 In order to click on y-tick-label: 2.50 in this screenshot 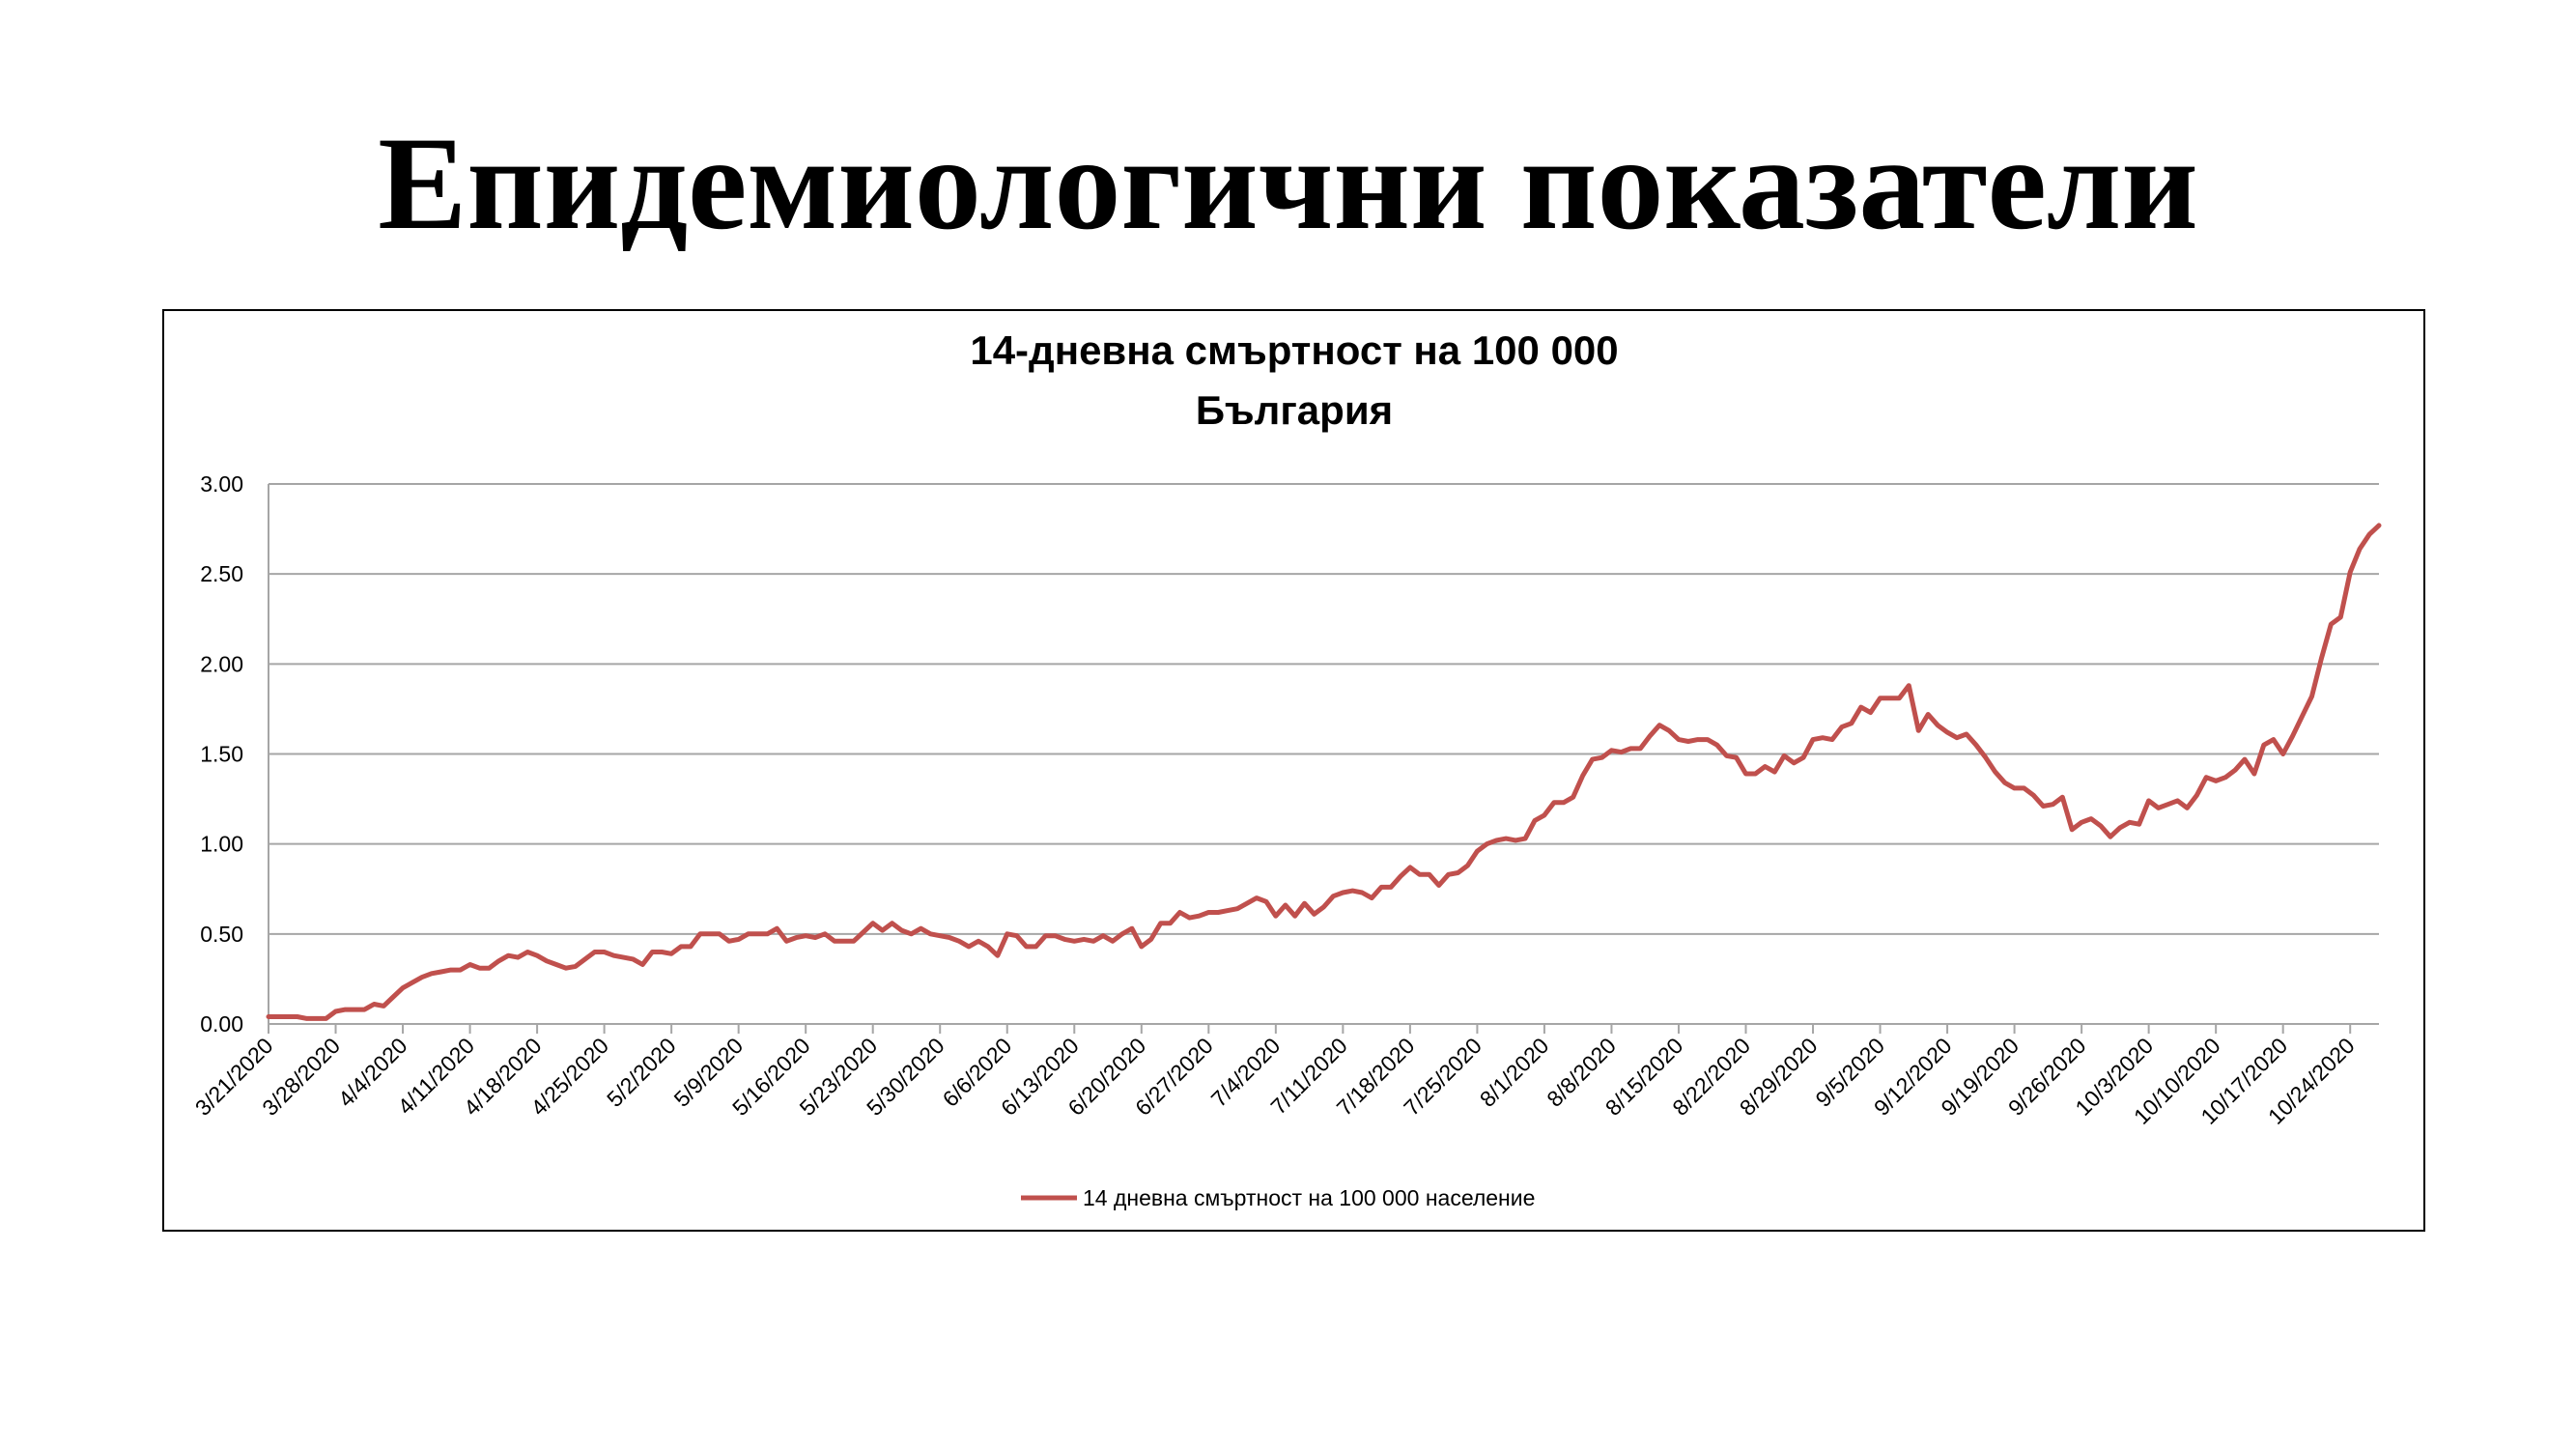, I will do `click(221, 573)`.